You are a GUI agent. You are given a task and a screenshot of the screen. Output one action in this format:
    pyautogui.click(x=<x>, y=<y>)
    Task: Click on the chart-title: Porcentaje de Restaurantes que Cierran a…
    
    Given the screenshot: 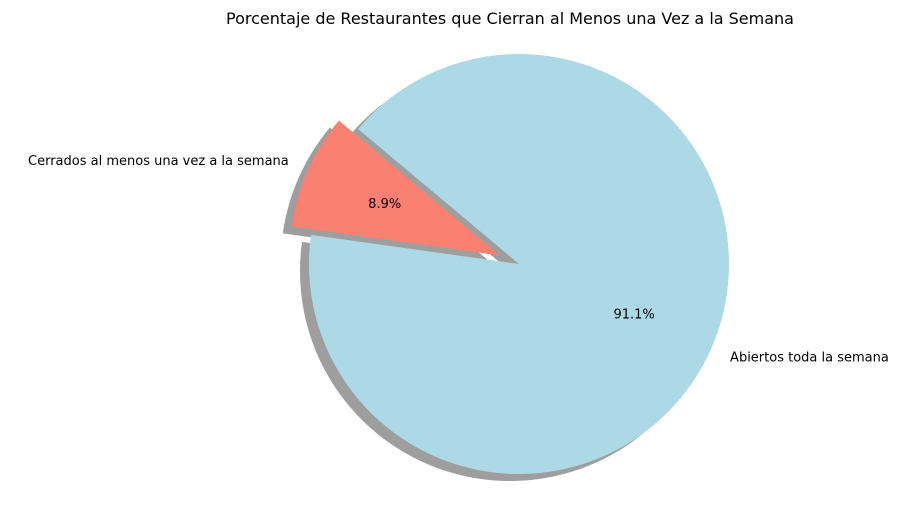 What is the action you would take?
    pyautogui.click(x=510, y=18)
    